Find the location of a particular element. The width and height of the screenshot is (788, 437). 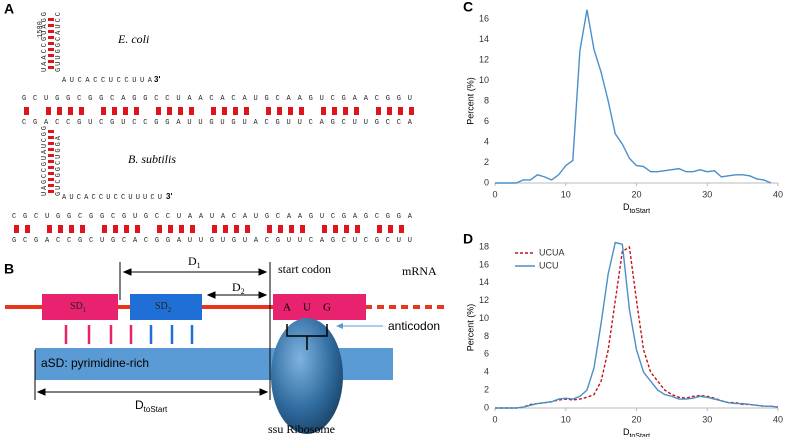

legend-label: UCUA is located at coordinates (552, 252).